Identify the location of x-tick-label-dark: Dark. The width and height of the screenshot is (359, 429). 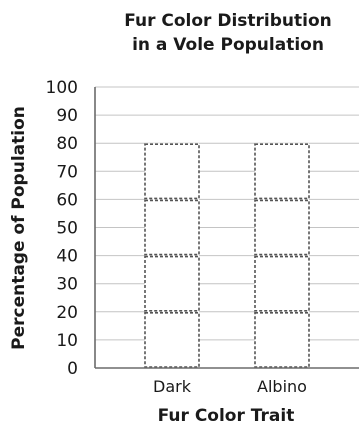
(172, 386).